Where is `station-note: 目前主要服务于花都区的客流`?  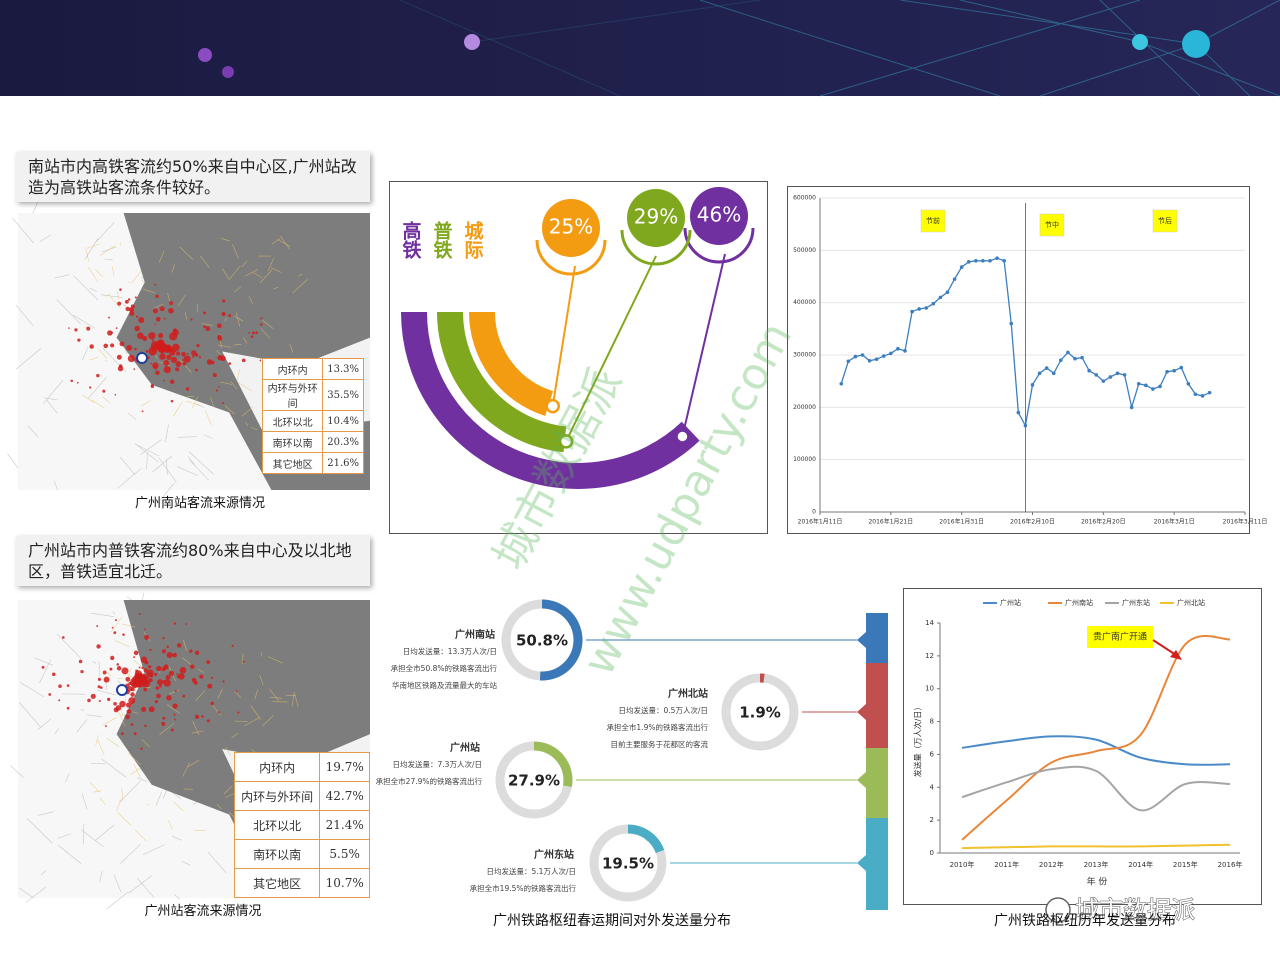 station-note: 目前主要服务于花都区的客流 is located at coordinates (660, 744).